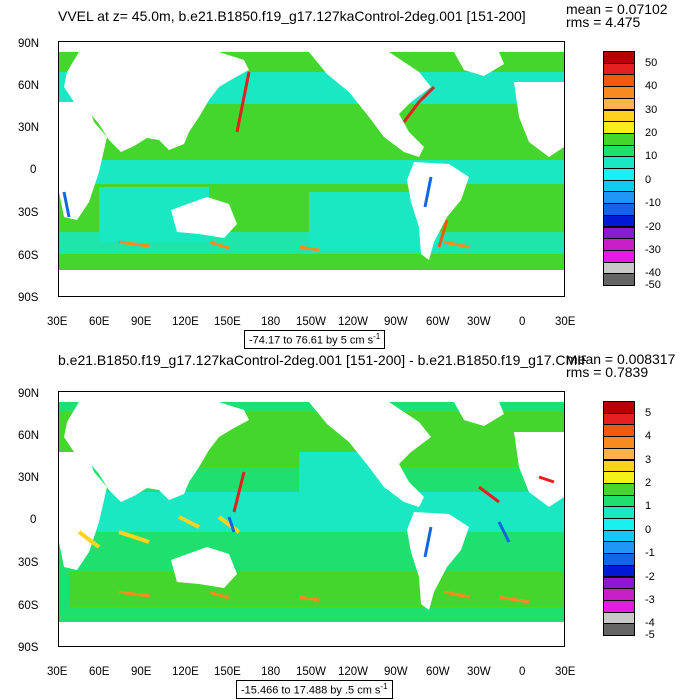 Image resolution: width=700 pixels, height=700 pixels. I want to click on colorbar-label: -30, so click(653, 249).